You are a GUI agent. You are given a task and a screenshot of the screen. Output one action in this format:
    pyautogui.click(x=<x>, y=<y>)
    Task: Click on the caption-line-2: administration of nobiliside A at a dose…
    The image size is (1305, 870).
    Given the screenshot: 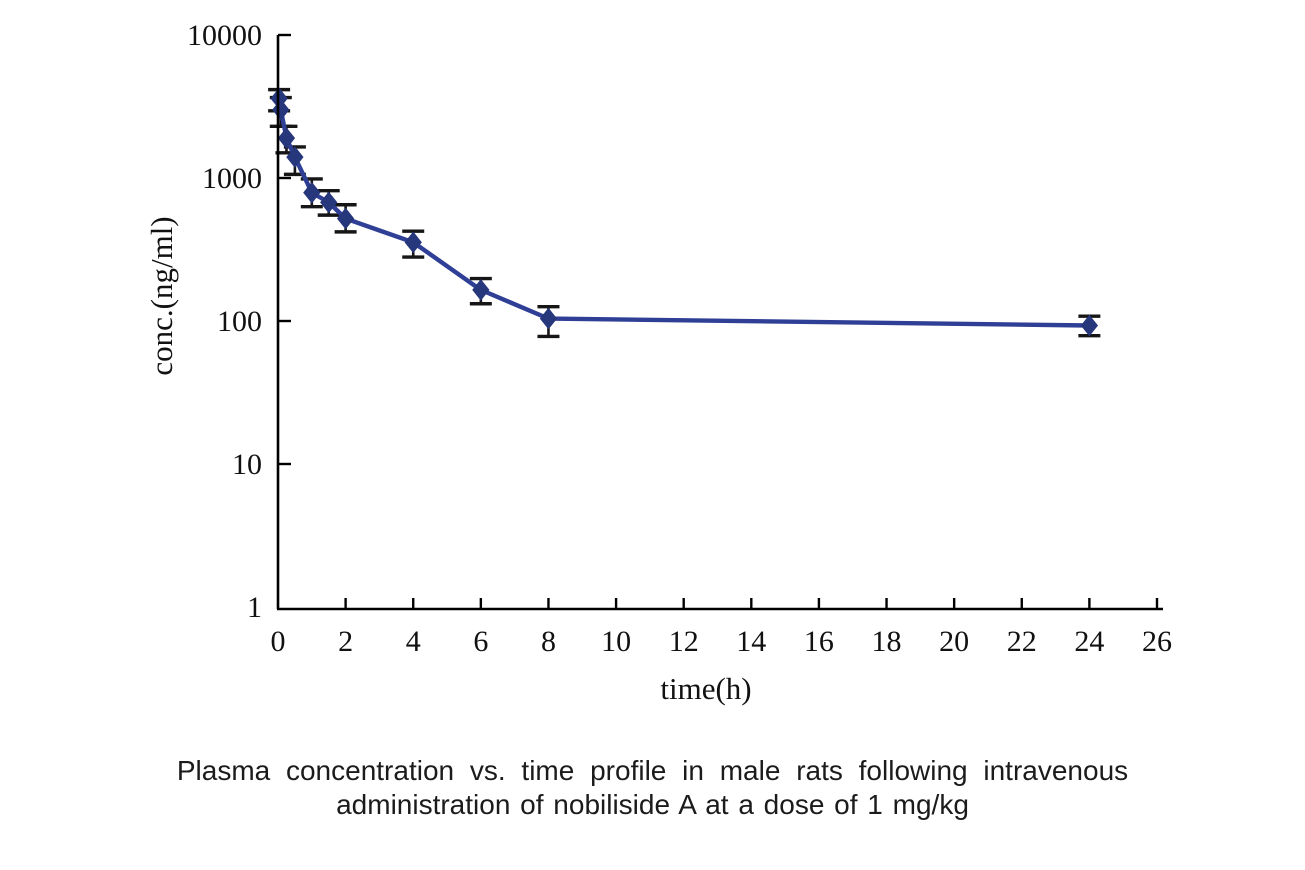 What is the action you would take?
    pyautogui.click(x=652, y=804)
    